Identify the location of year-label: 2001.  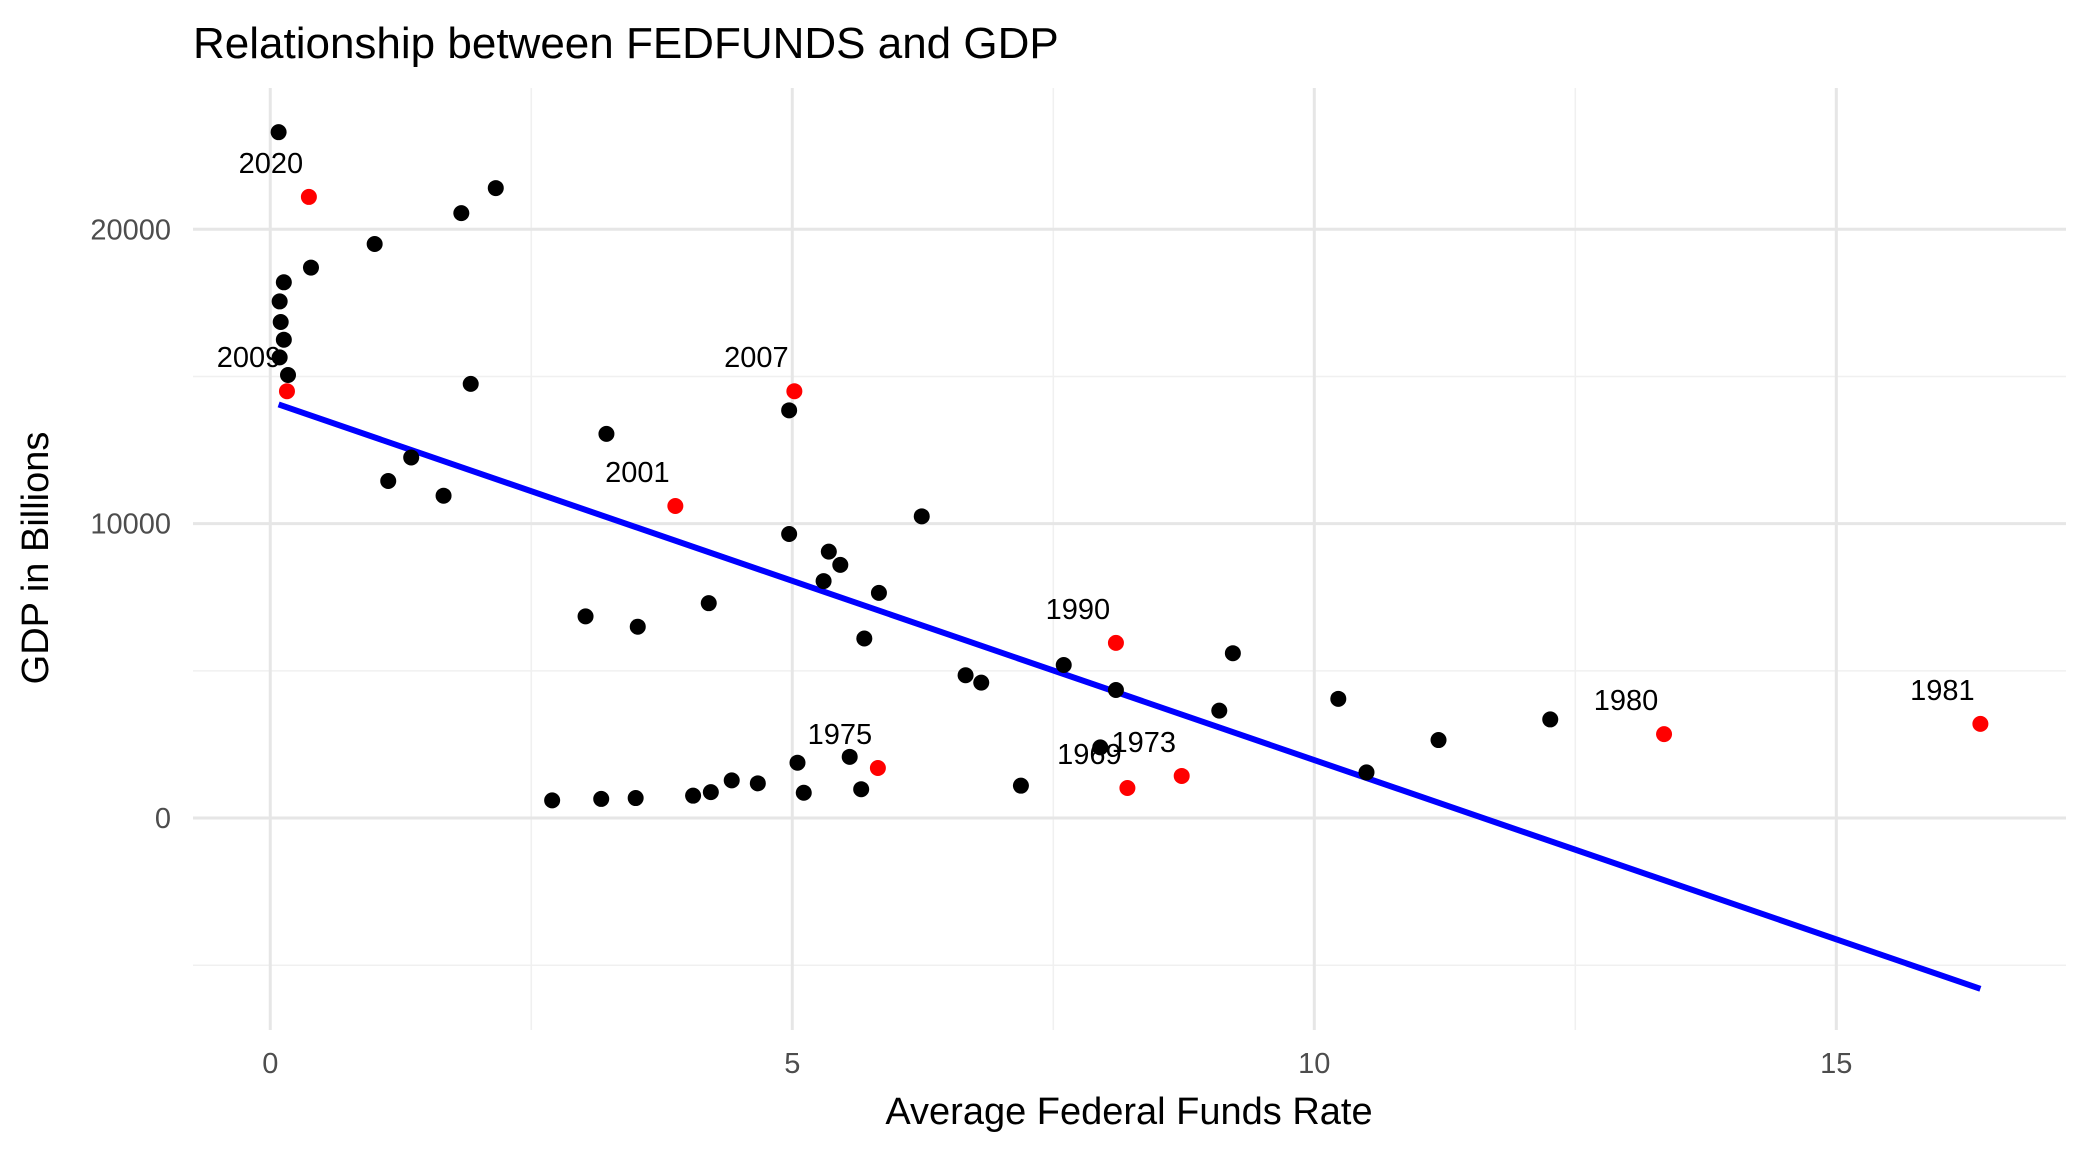
(637, 473).